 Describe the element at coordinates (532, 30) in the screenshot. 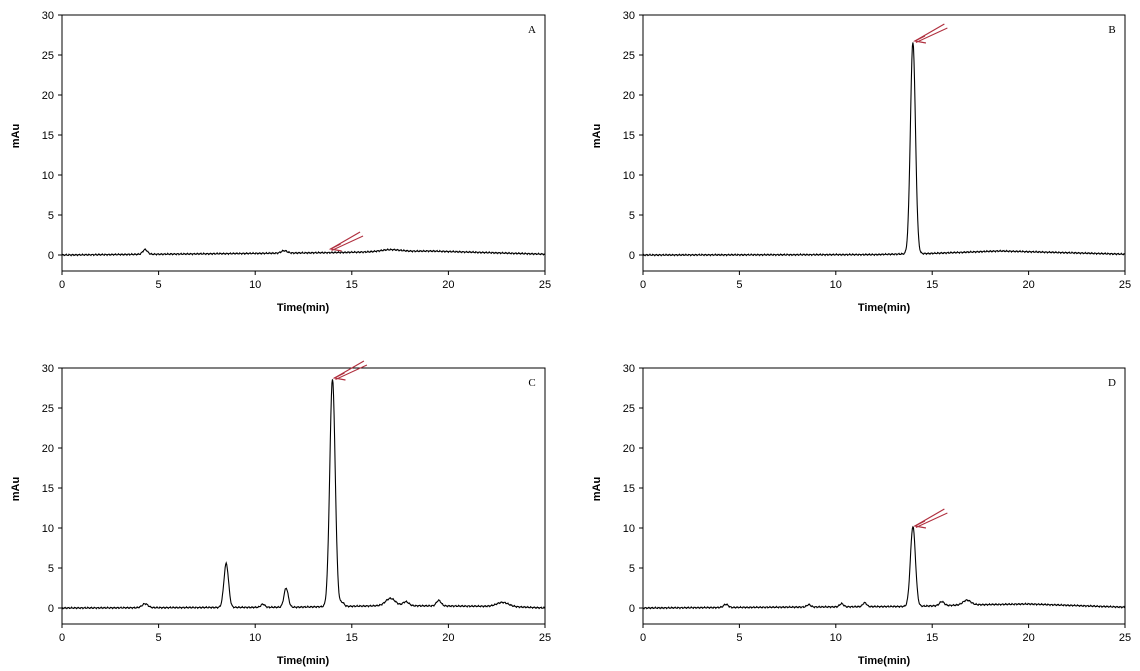

I see `panel-letter: A` at that location.